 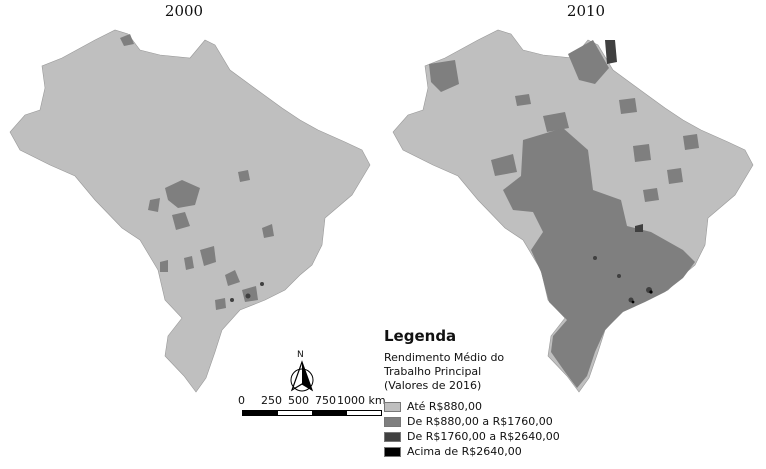 What do you see at coordinates (241, 400) in the screenshot?
I see `scale-tick-0: 0` at bounding box center [241, 400].